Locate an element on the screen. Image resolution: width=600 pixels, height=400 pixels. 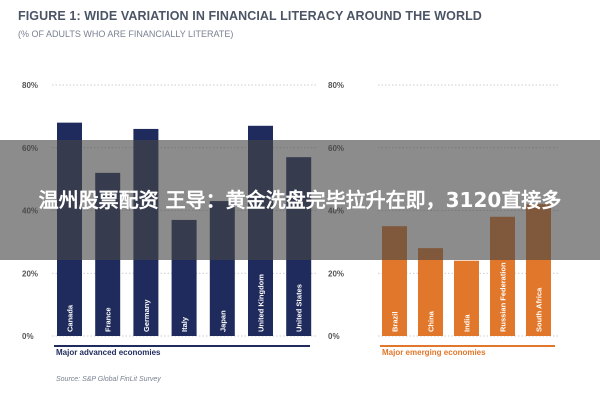
advanced-y-tick-label: 80% is located at coordinates (30, 85).